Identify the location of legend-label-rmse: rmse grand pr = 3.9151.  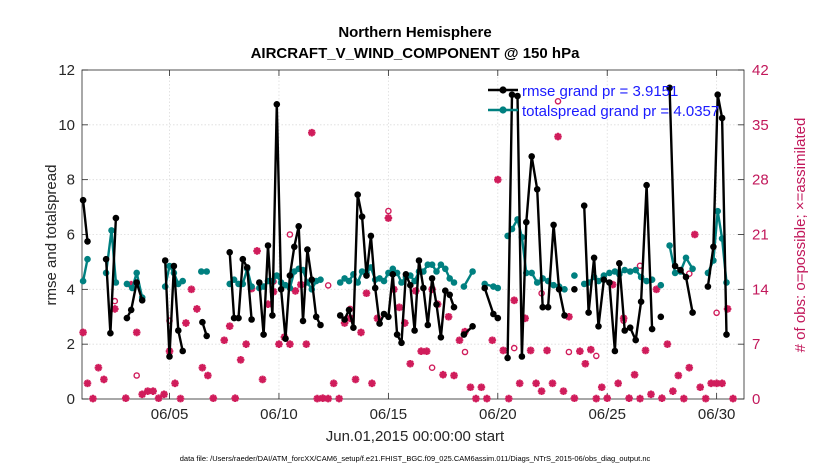
(600, 91).